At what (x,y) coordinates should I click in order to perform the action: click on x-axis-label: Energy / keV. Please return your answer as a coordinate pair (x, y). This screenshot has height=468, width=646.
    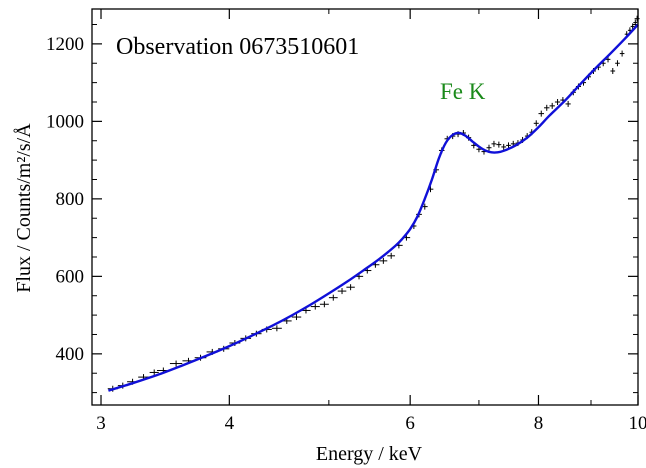
    Looking at the image, I should click on (369, 454).